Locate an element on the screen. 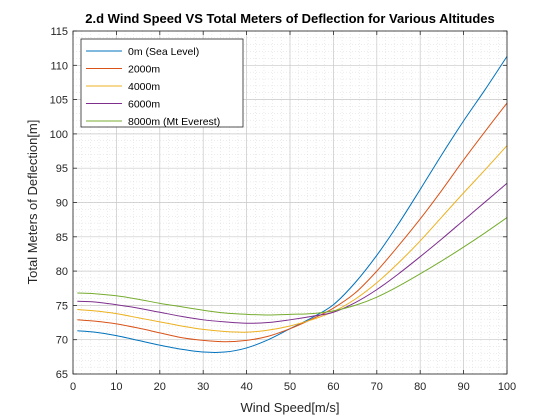  y-tick-label: 80 is located at coordinates (62, 272).